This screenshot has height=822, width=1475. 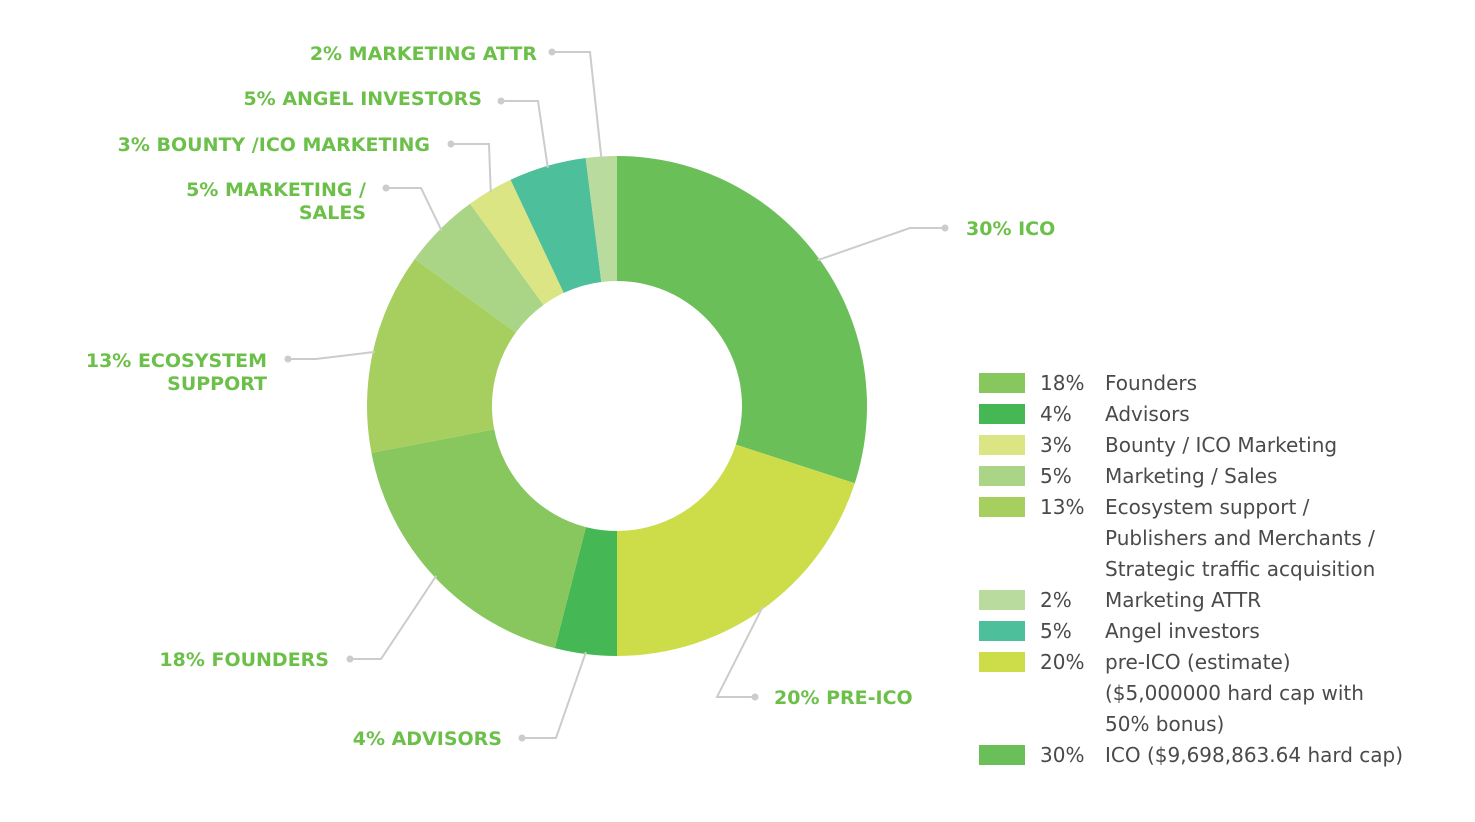 What do you see at coordinates (478, 539) in the screenshot?
I see `slice-founders` at bounding box center [478, 539].